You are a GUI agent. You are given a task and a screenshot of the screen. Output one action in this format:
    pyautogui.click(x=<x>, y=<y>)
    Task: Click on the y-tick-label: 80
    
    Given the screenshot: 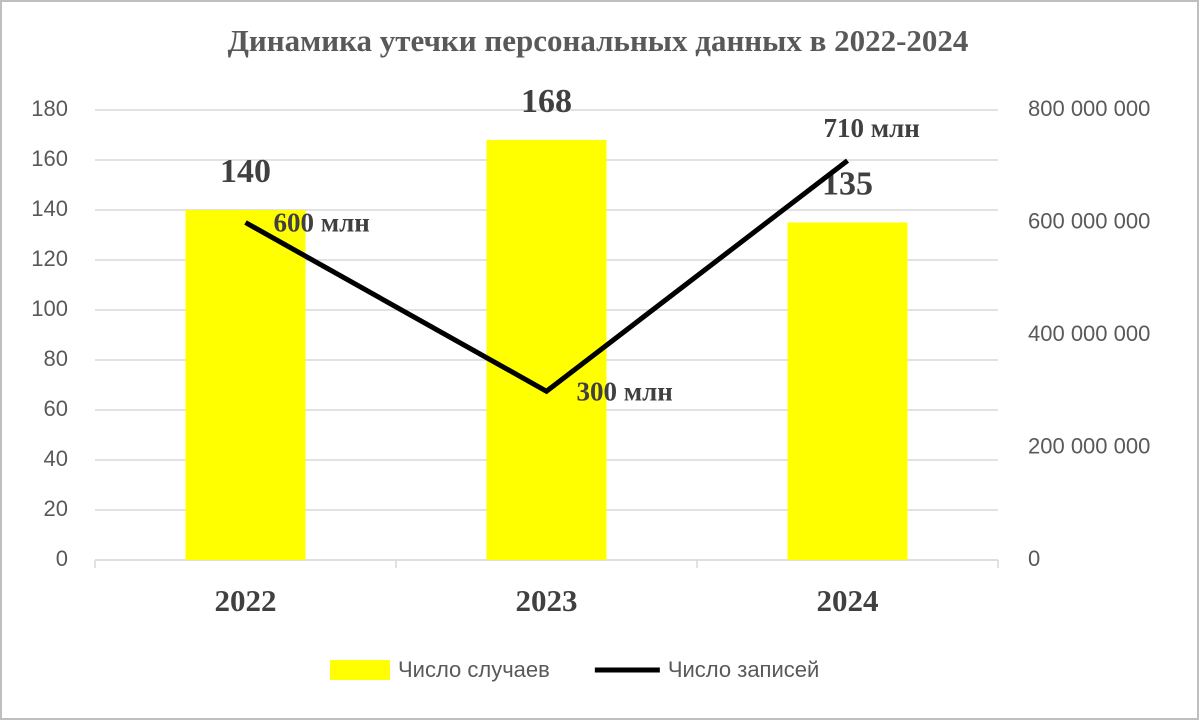 What is the action you would take?
    pyautogui.click(x=56, y=358)
    